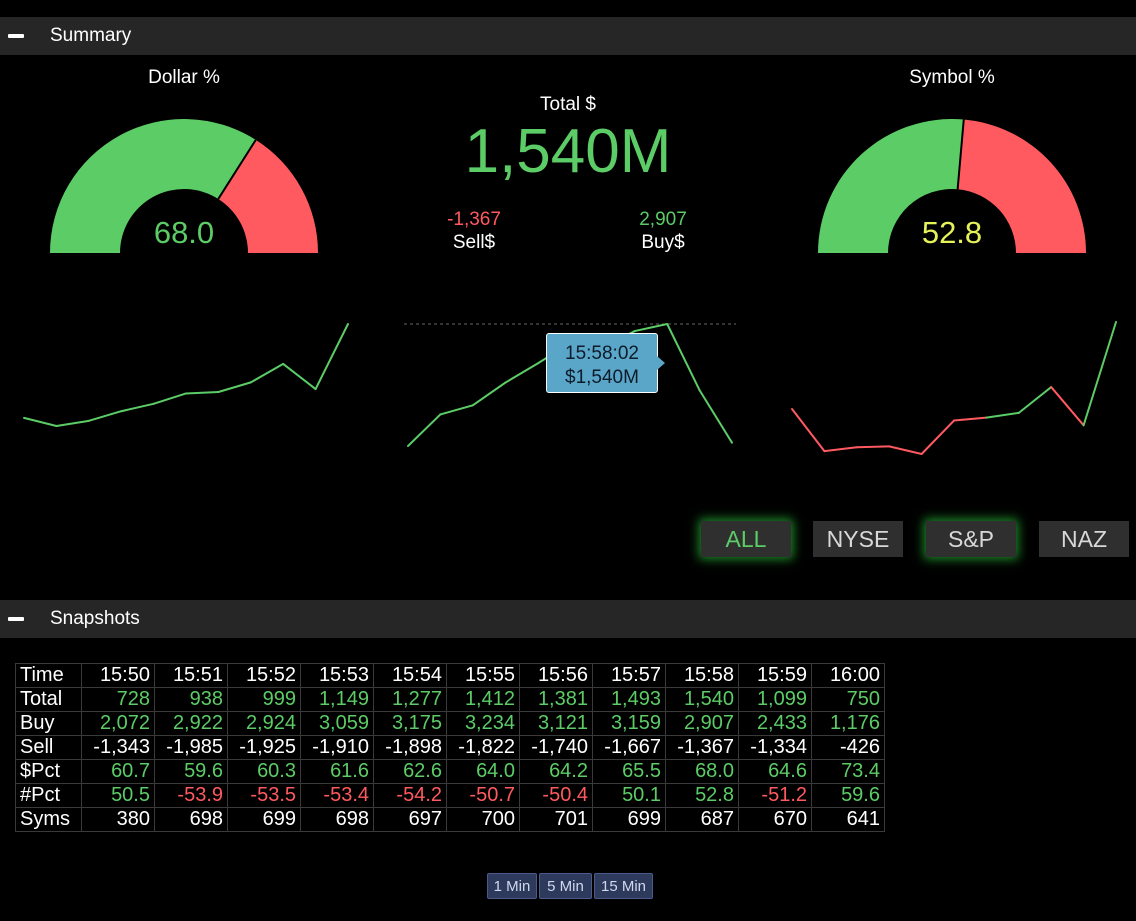  What do you see at coordinates (891, 186) in the screenshot?
I see `symbol-gauge-green-arc` at bounding box center [891, 186].